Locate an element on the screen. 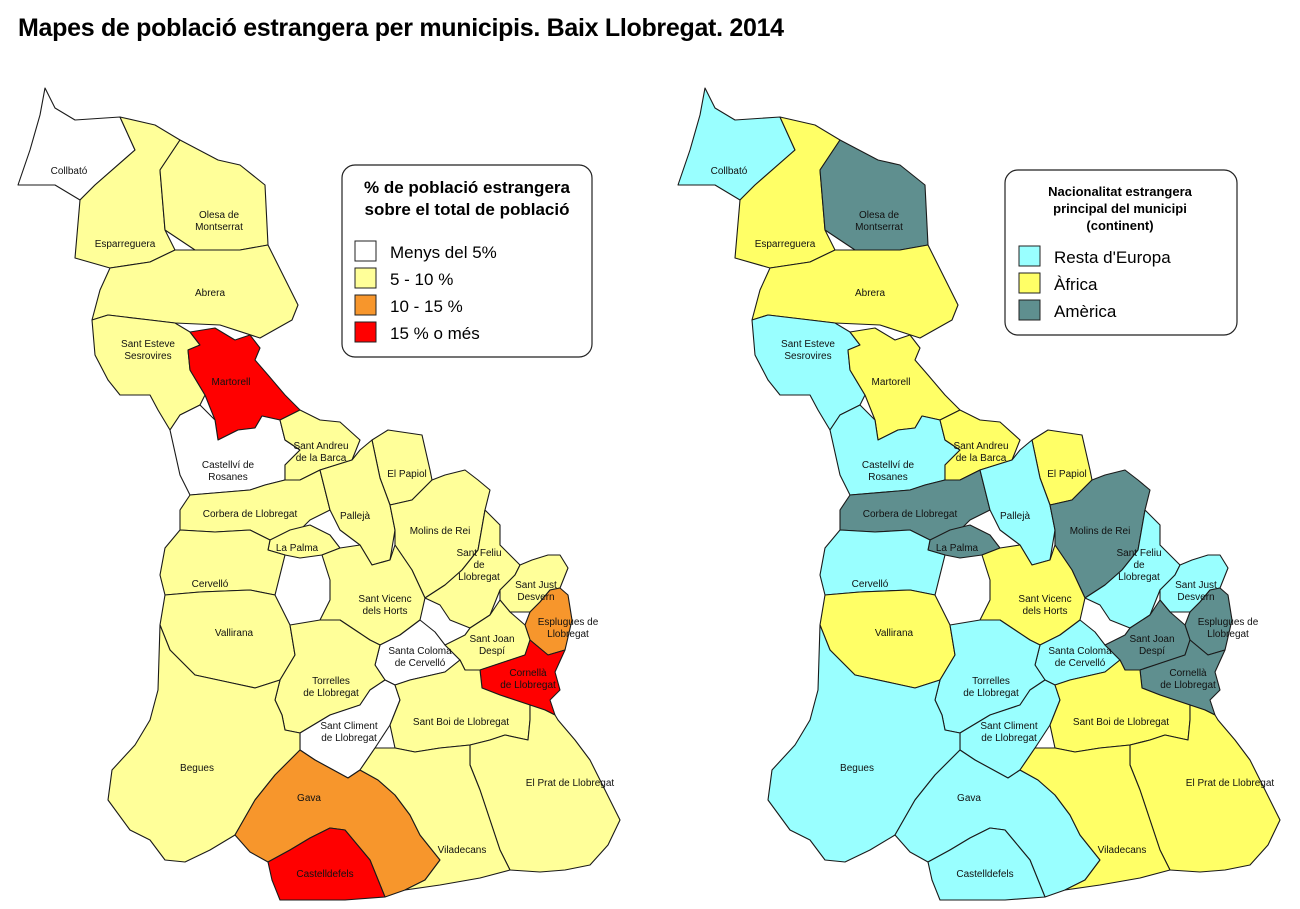  map1-municipality-prat is located at coordinates (545, 788).